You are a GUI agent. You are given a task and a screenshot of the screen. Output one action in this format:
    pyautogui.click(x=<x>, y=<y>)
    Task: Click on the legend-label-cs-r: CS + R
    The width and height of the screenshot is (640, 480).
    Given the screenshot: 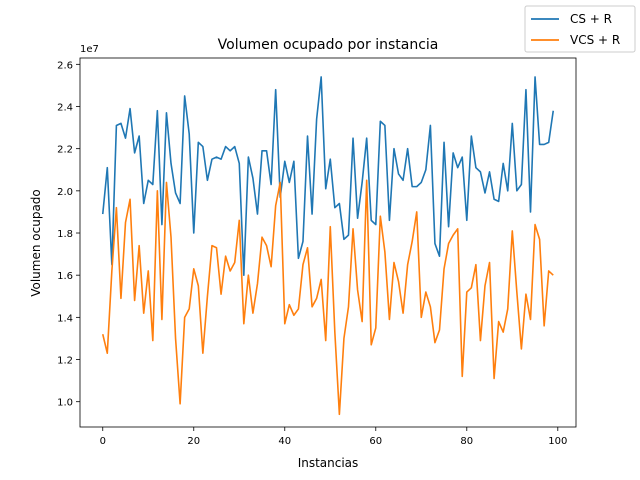 What is the action you would take?
    pyautogui.click(x=591, y=19)
    